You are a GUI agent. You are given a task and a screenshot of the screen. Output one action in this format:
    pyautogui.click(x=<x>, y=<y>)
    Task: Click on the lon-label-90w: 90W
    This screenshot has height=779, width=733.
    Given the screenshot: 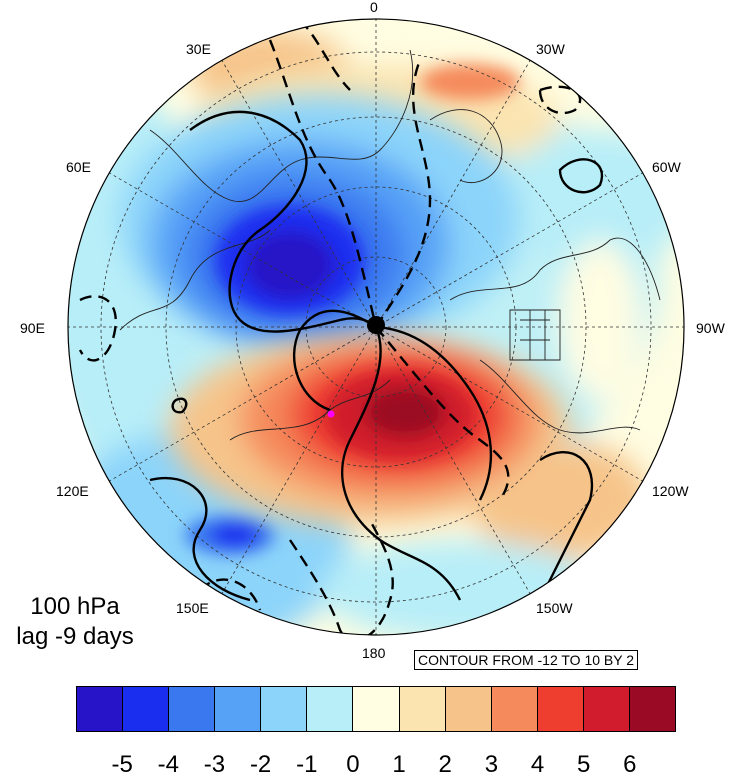 What is the action you would take?
    pyautogui.click(x=710, y=328)
    